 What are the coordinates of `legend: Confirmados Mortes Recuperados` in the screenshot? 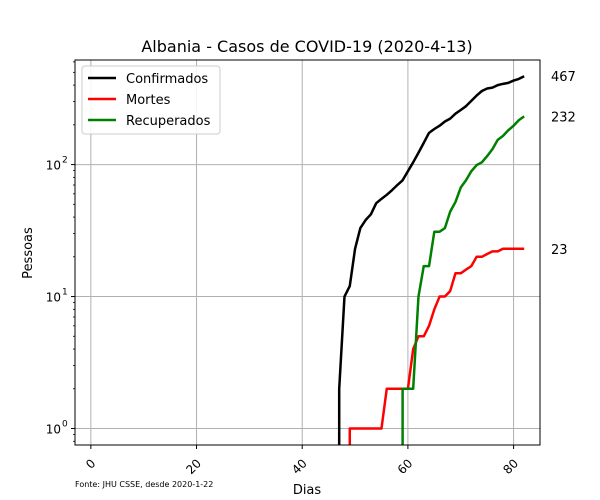 It's located at (151, 100).